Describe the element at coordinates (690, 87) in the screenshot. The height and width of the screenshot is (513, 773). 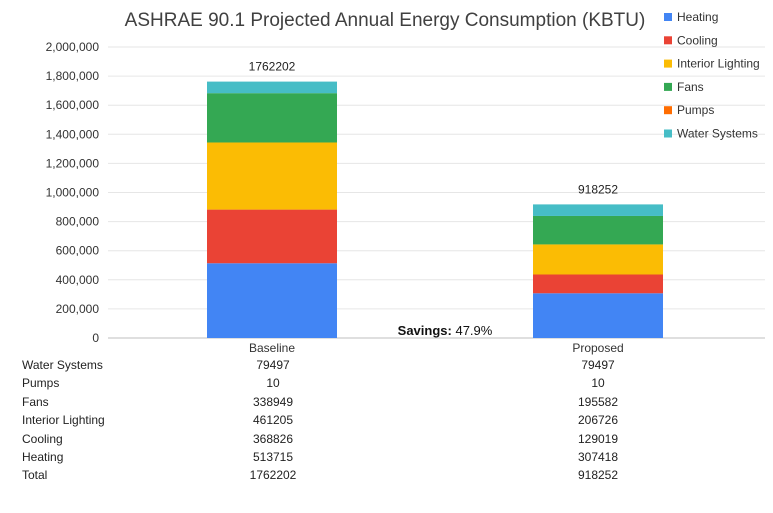
I see `legend-entry: Fans` at that location.